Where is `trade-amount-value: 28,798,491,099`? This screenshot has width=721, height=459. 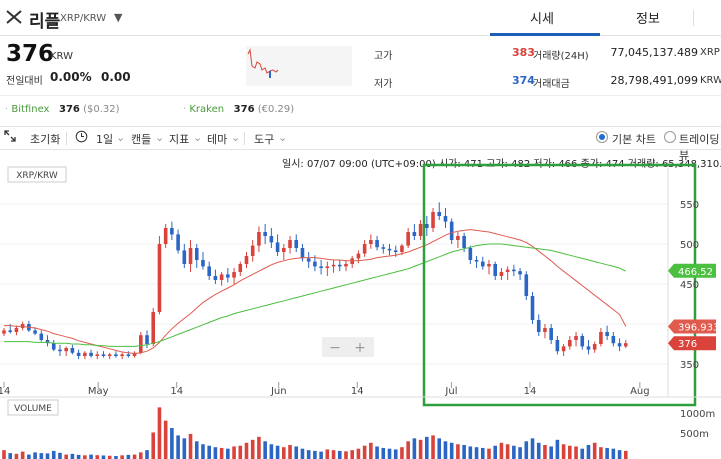
trade-amount-value: 28,798,491,099 is located at coordinates (654, 80).